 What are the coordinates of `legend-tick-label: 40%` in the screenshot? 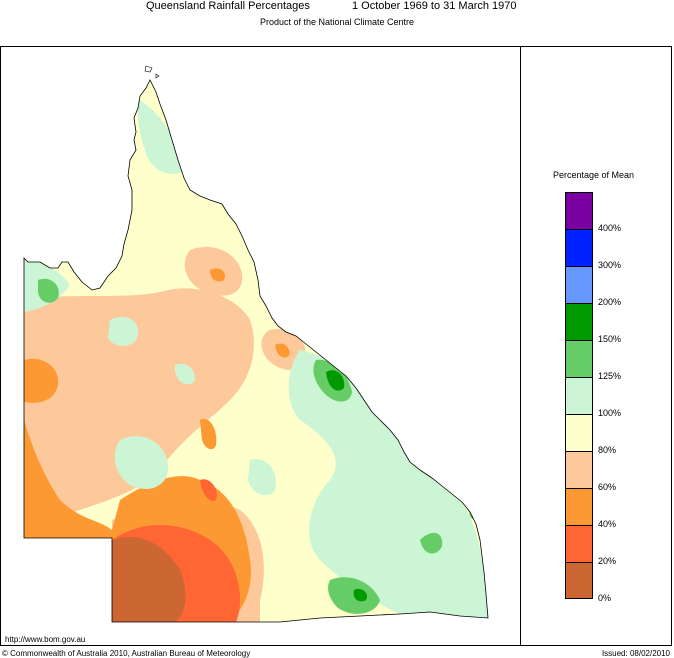 It's located at (607, 524).